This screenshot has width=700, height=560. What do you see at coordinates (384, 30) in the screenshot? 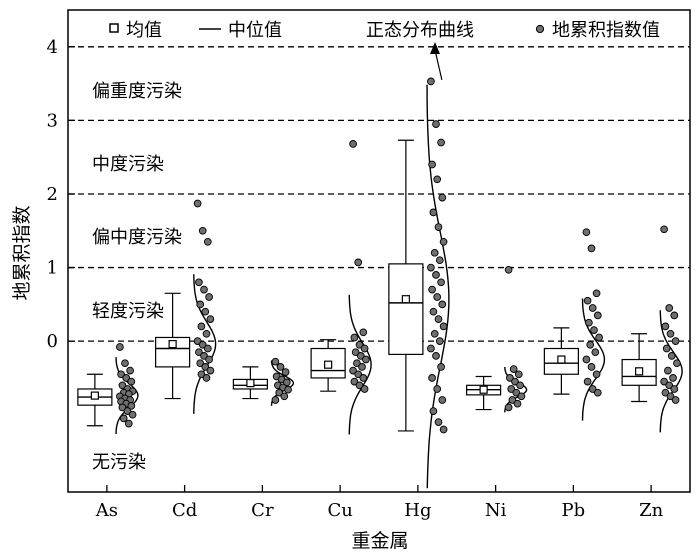
I see `legend: 均值 中位值 正态分布曲线 地累积指数值` at bounding box center [384, 30].